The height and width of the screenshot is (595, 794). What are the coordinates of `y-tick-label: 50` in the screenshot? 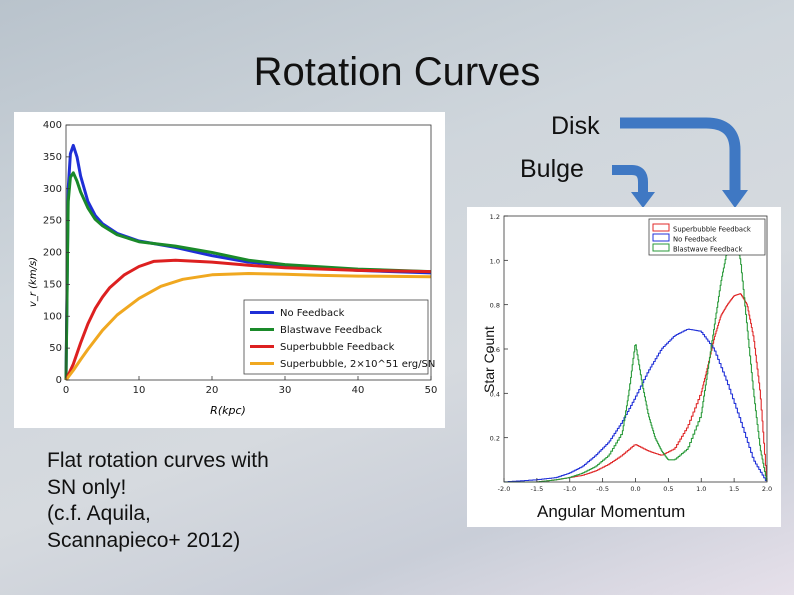 It's located at (55, 348).